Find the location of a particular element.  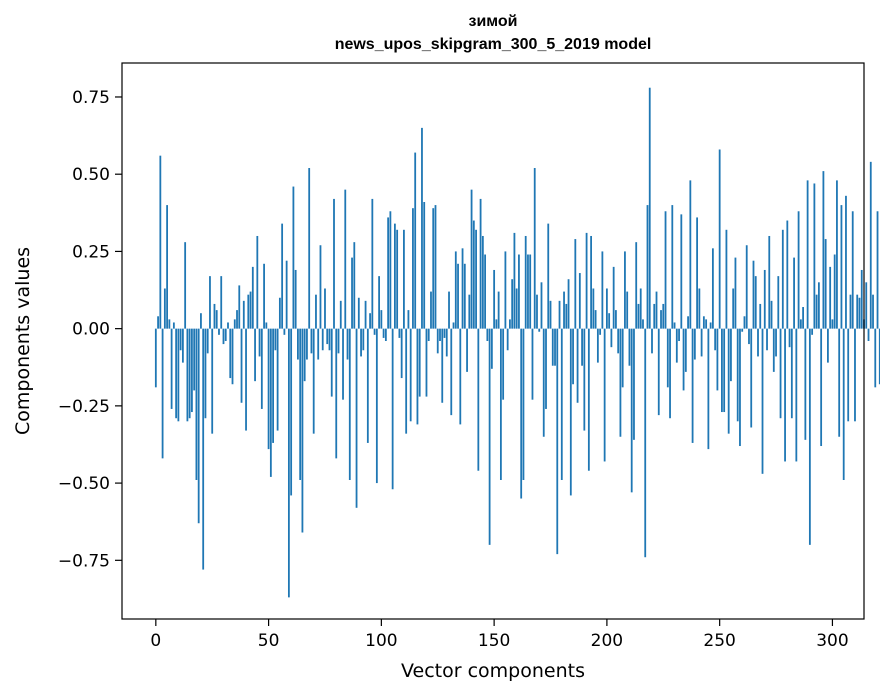

chart-title-line-1: зимой is located at coordinates (493, 21).